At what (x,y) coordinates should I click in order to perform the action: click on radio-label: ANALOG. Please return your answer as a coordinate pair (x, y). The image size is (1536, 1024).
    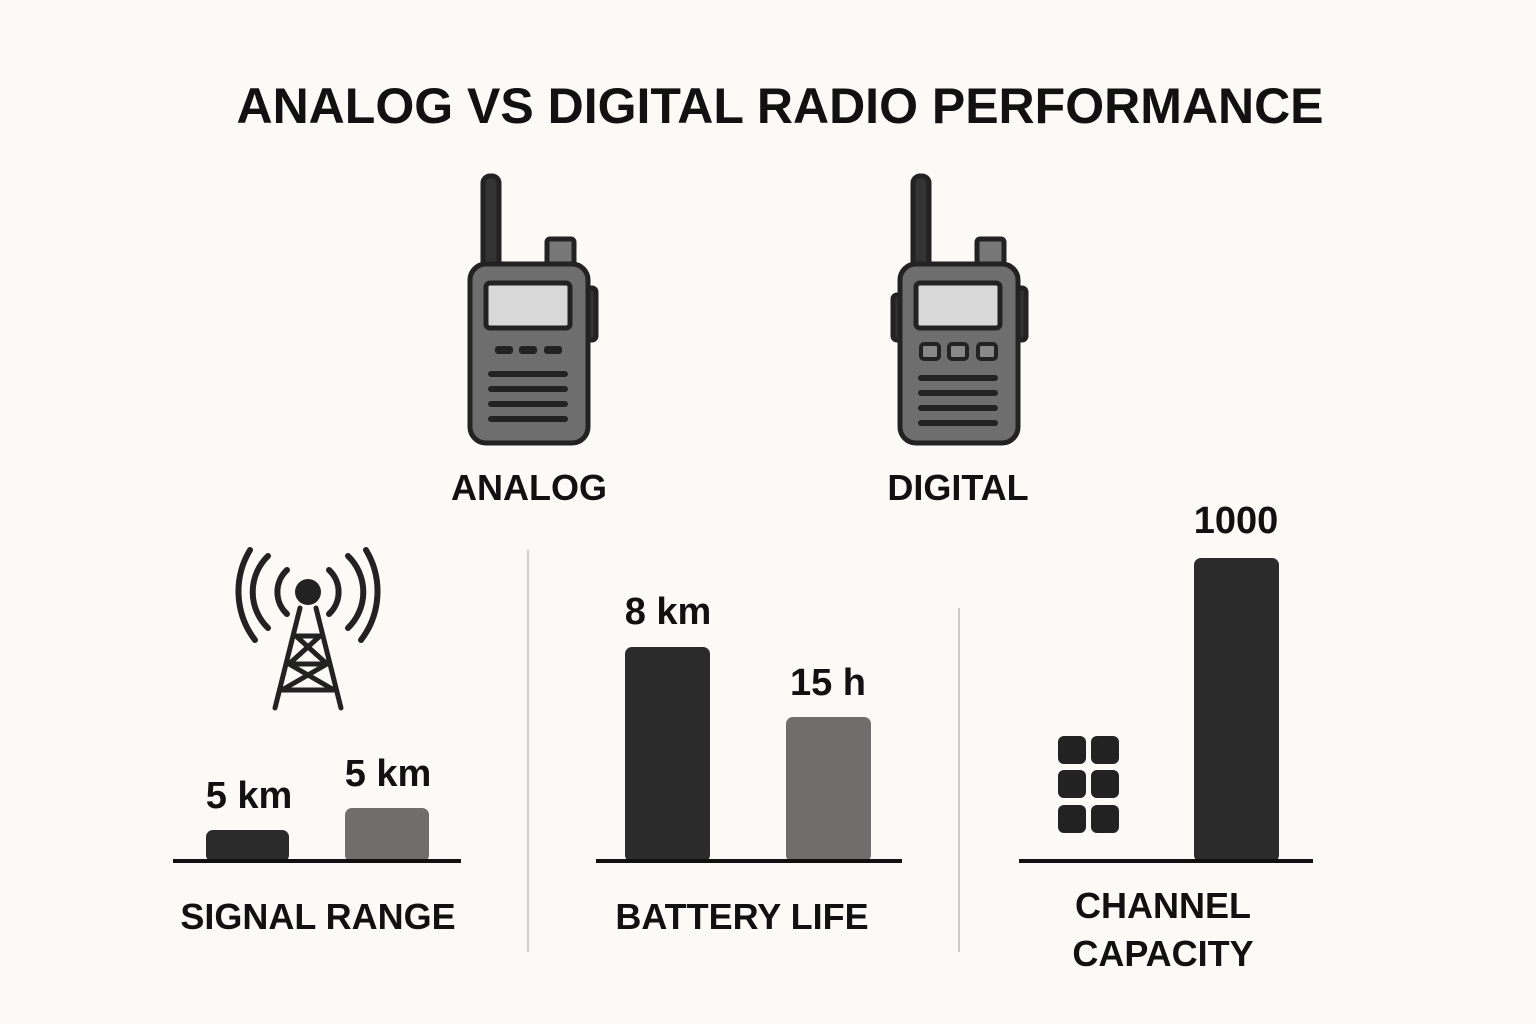
    Looking at the image, I should click on (529, 487).